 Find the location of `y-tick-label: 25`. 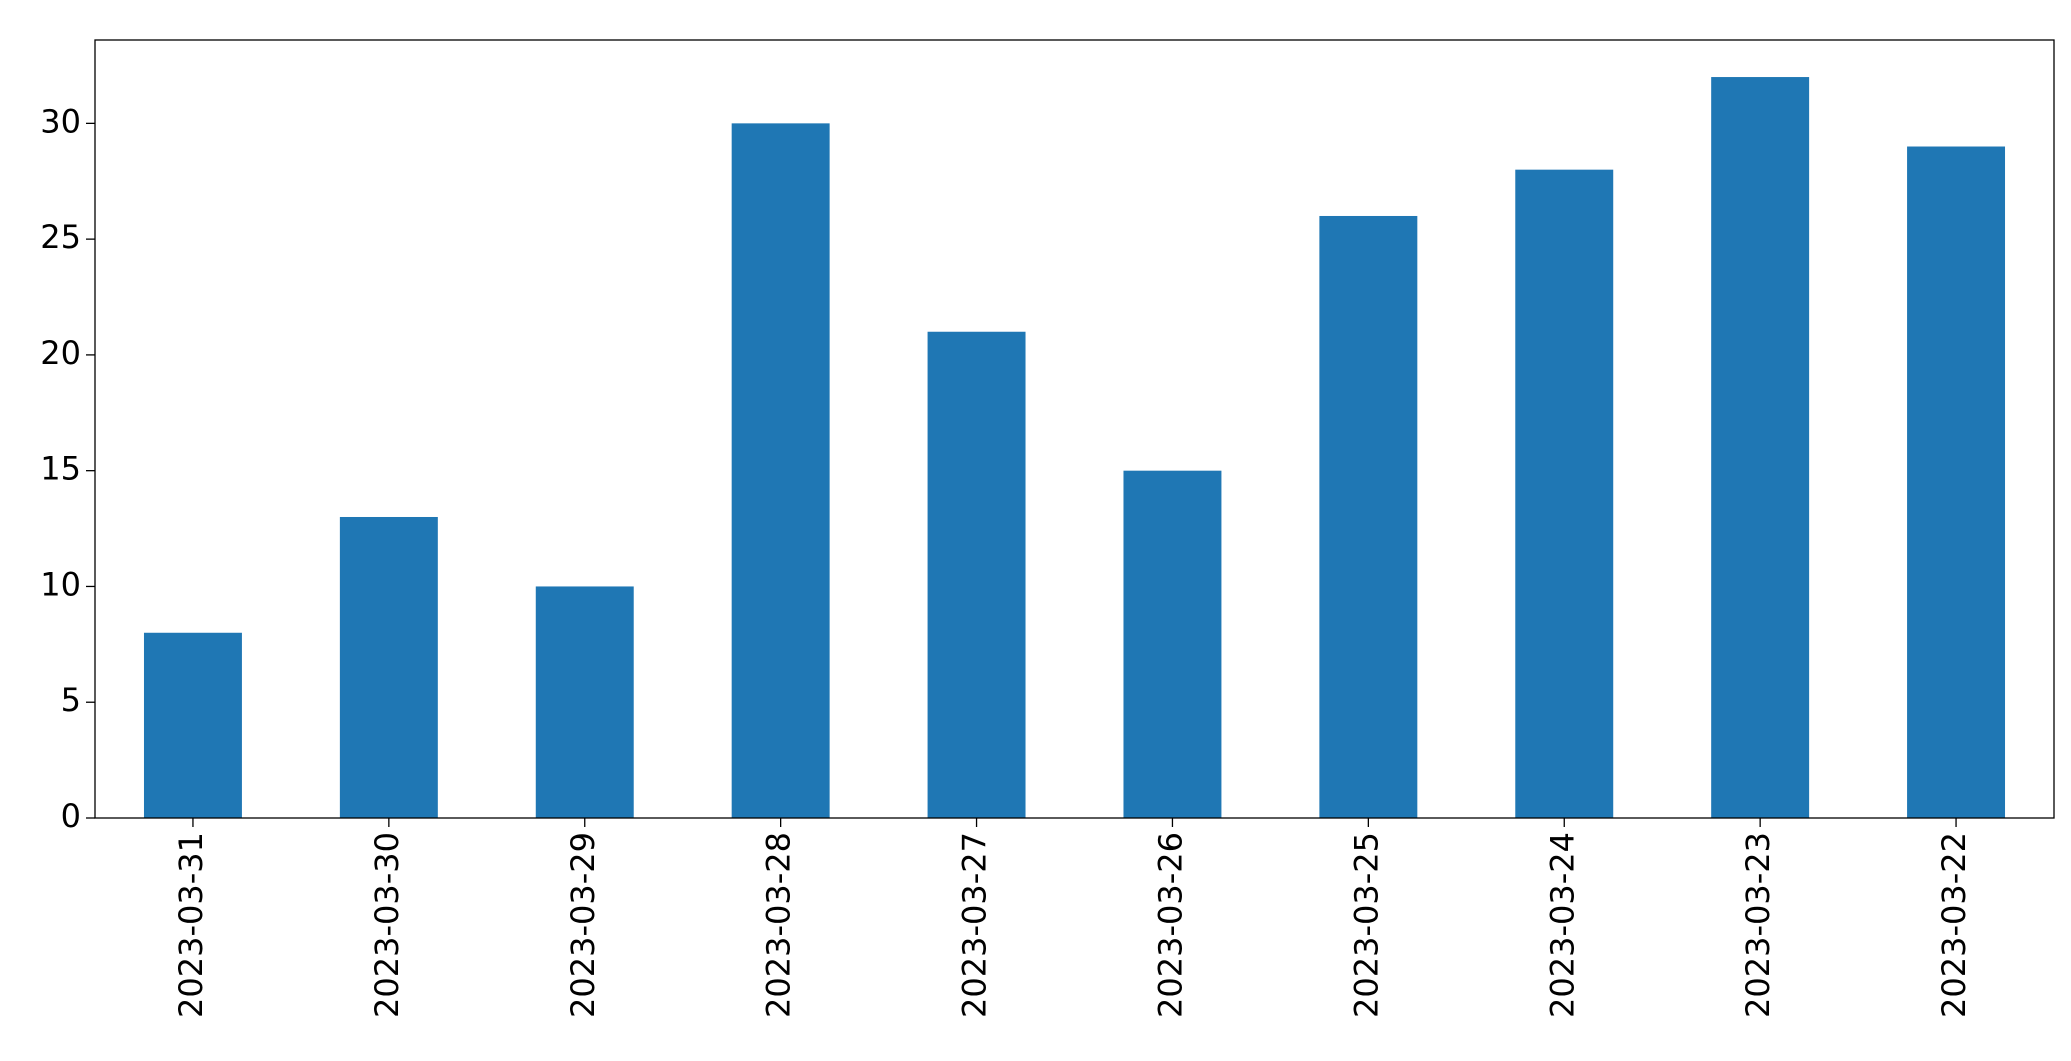

y-tick-label: 25 is located at coordinates (60, 237).